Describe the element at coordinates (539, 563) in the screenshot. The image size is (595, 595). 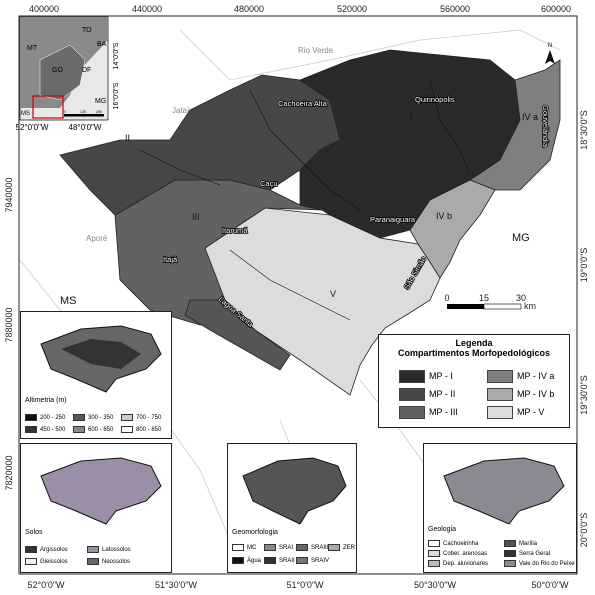
I see `inset-legend-item: Vale do Rio do Peixe` at that location.